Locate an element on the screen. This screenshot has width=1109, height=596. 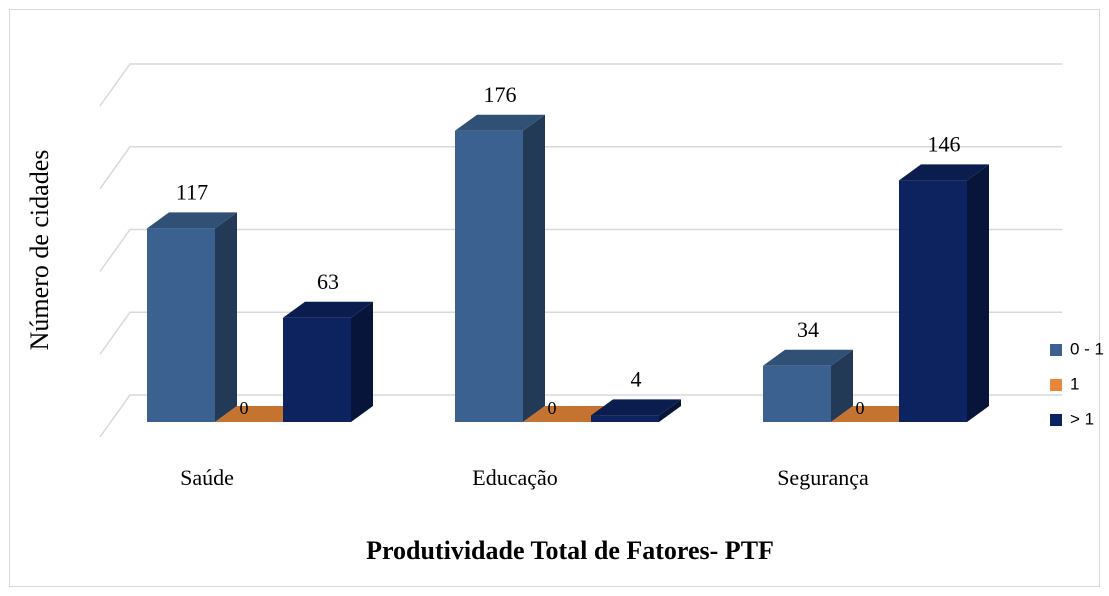
legend-label: > 1 is located at coordinates (1082, 418).